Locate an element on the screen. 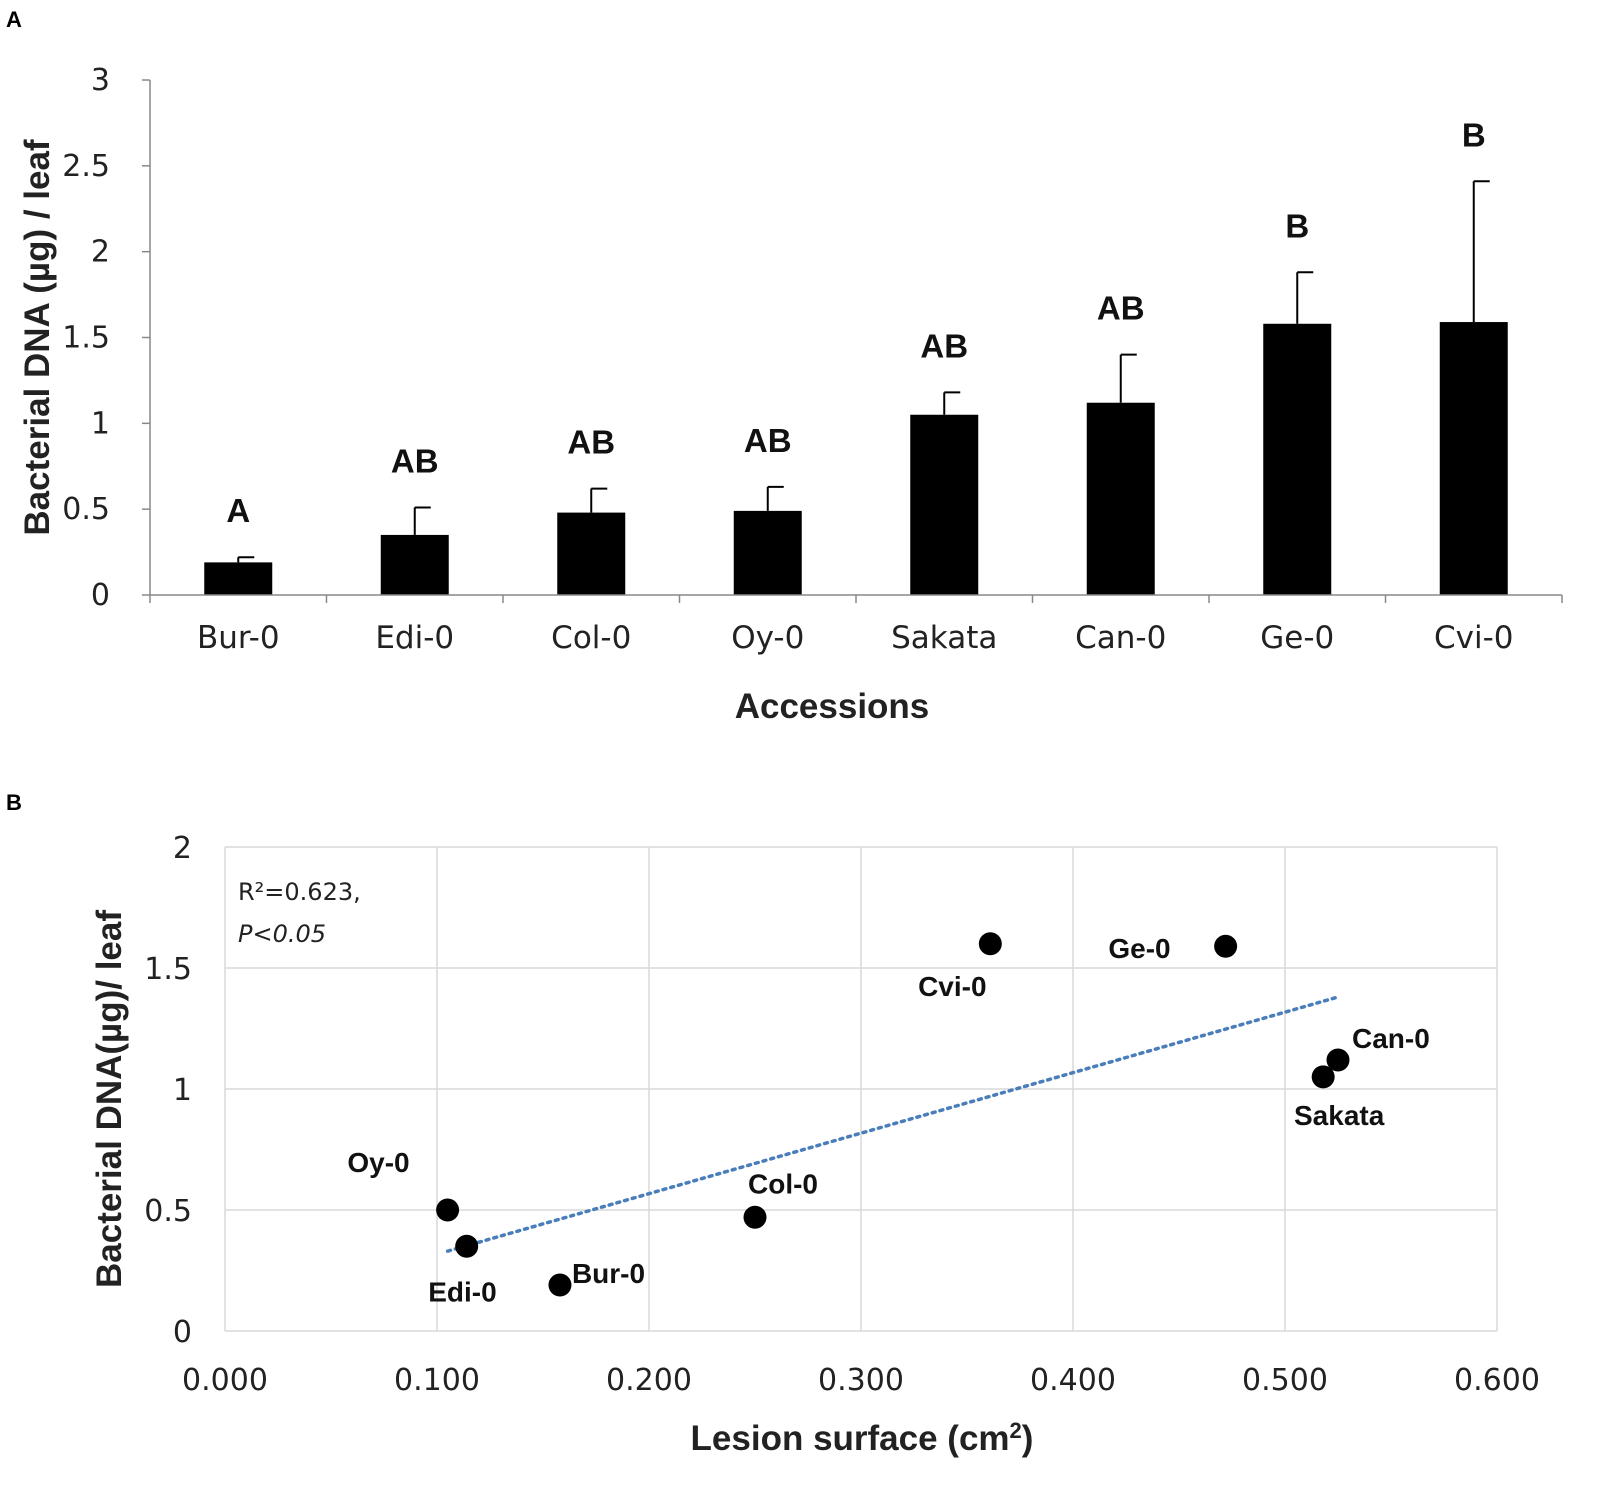 The image size is (1600, 1494). x-tick-label: 0.000 is located at coordinates (225, 1380).